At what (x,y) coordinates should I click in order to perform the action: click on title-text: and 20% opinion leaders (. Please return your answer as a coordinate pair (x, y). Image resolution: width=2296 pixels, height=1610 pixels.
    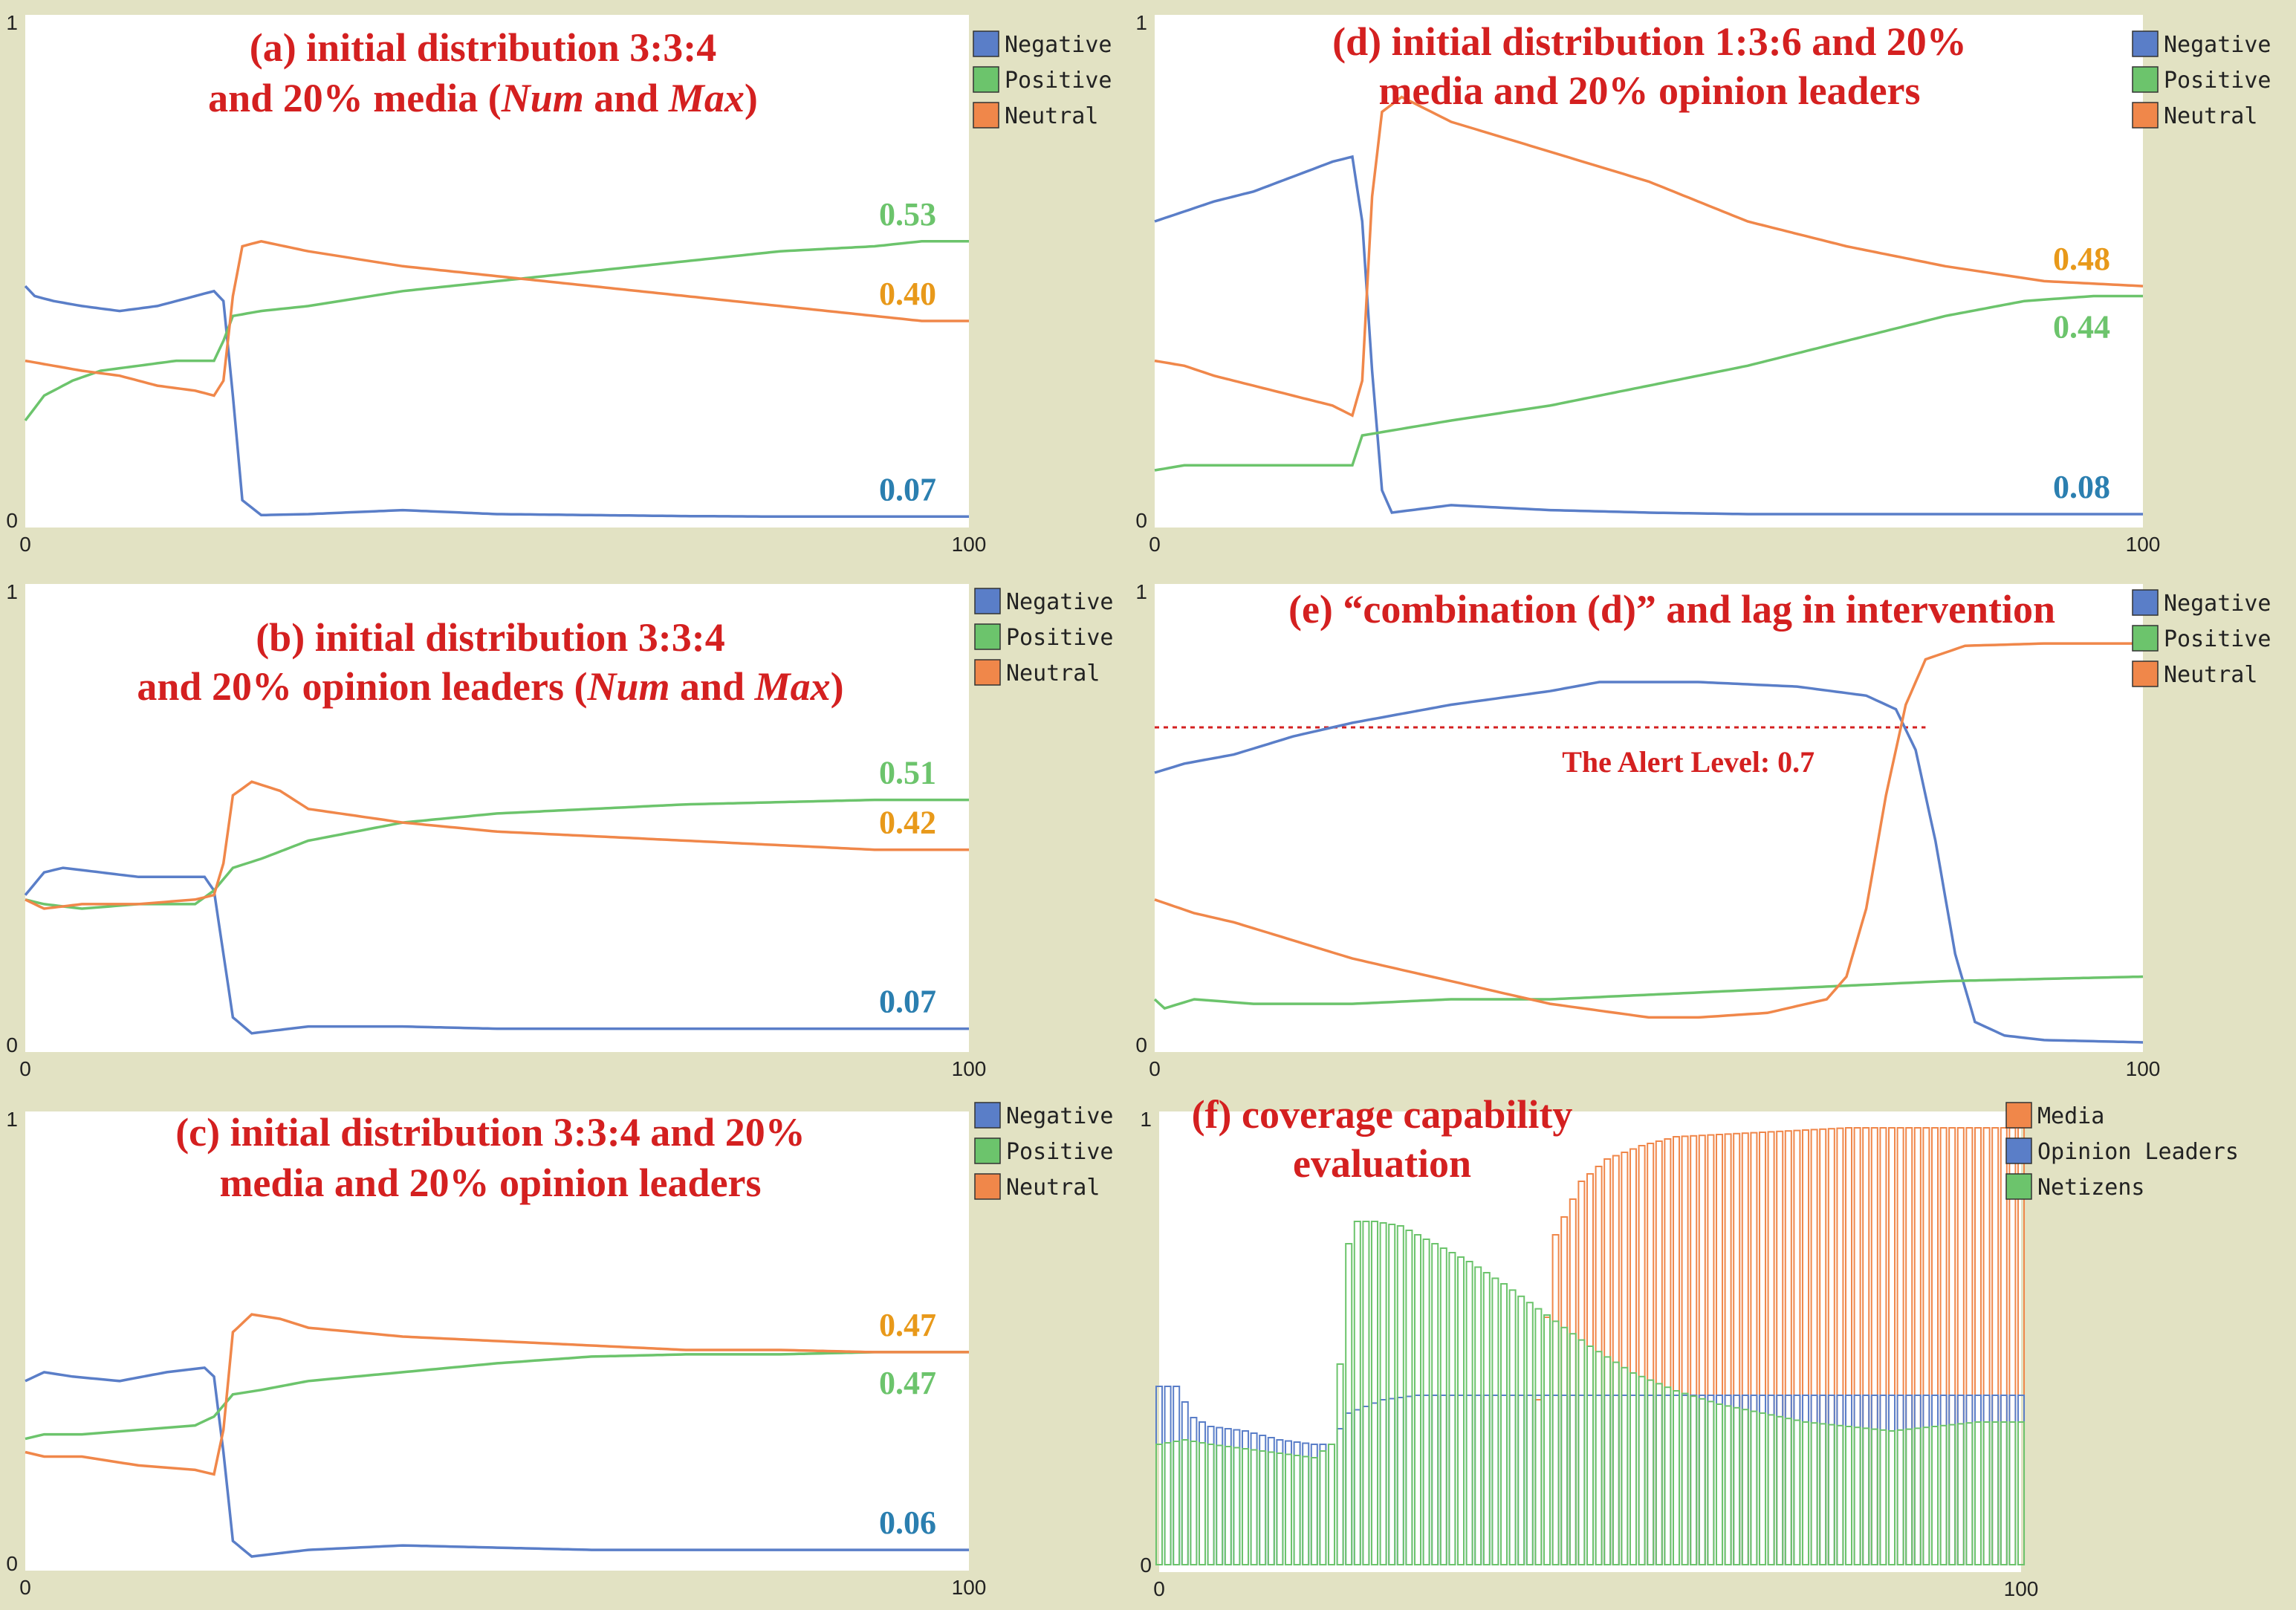
    Looking at the image, I should click on (362, 686).